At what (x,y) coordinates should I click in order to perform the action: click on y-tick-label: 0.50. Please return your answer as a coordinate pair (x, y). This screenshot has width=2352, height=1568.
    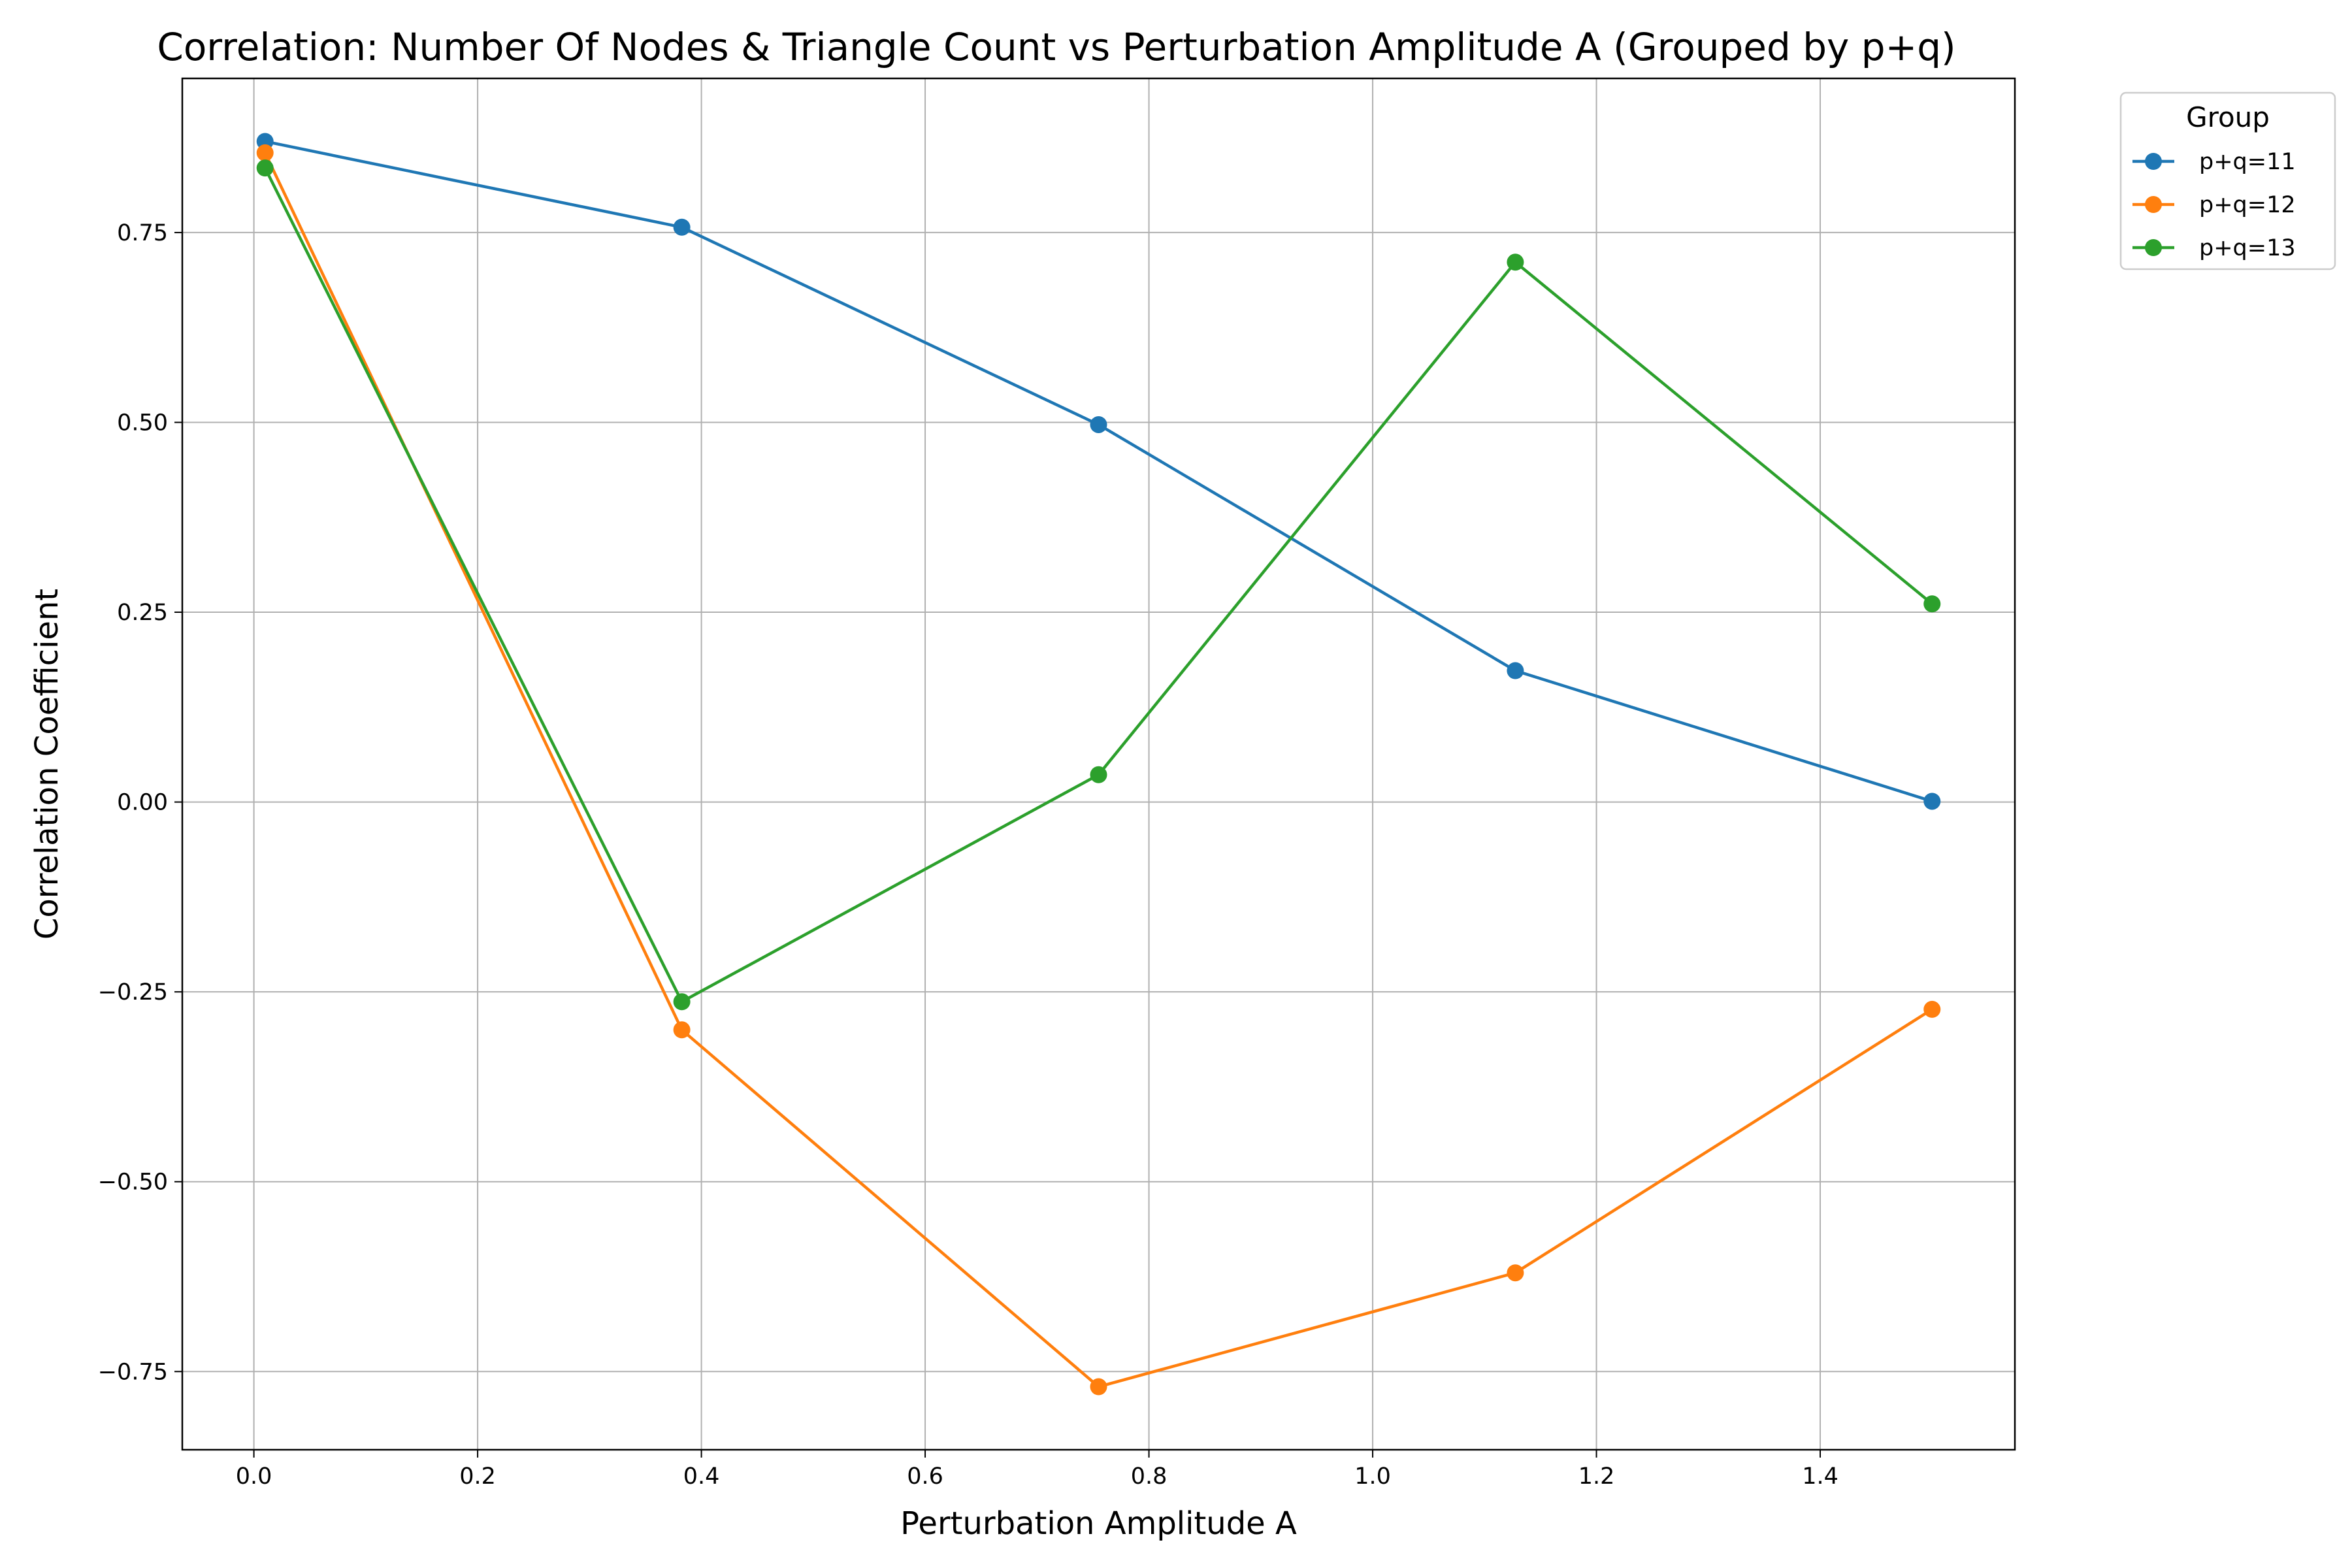
    Looking at the image, I should click on (142, 423).